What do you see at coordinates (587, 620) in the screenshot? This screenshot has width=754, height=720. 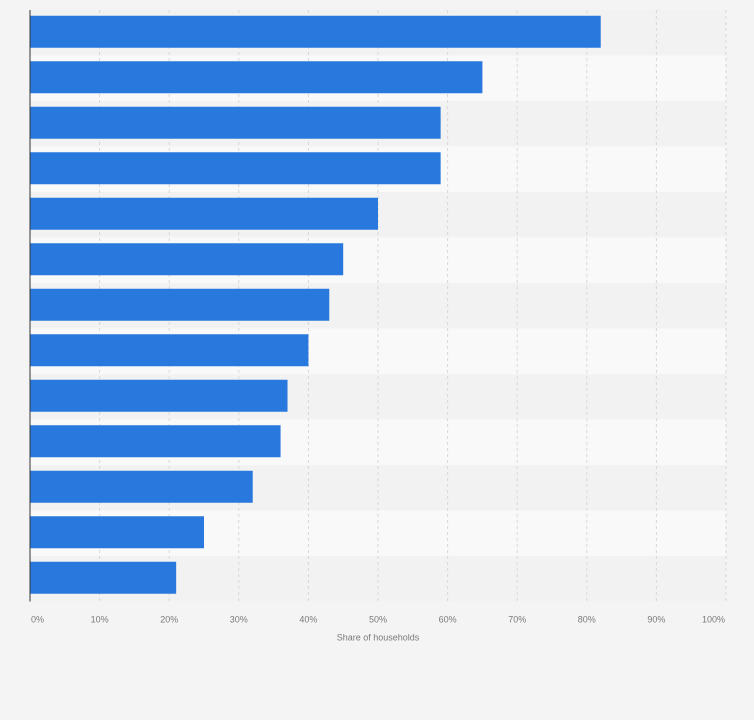 I see `x-tick-label: 80%` at bounding box center [587, 620].